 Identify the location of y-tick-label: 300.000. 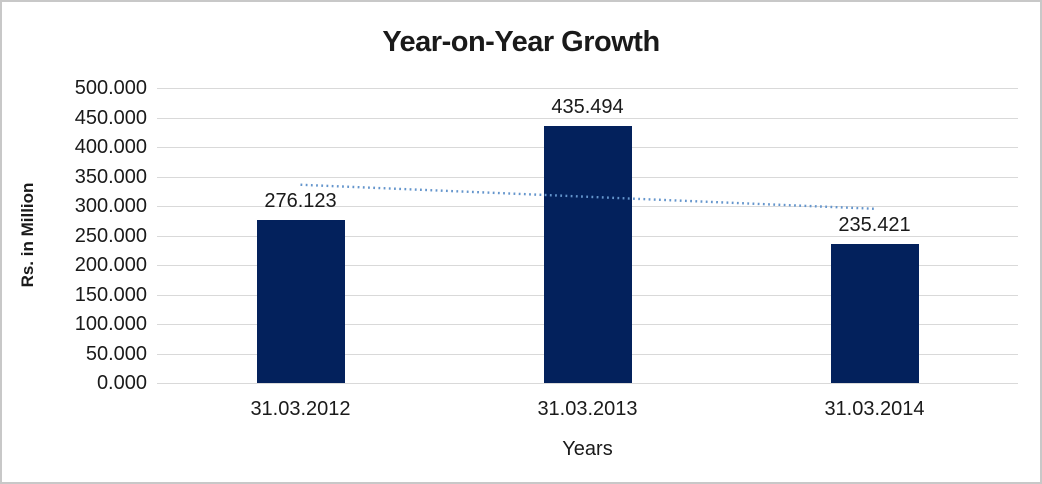
(110, 206).